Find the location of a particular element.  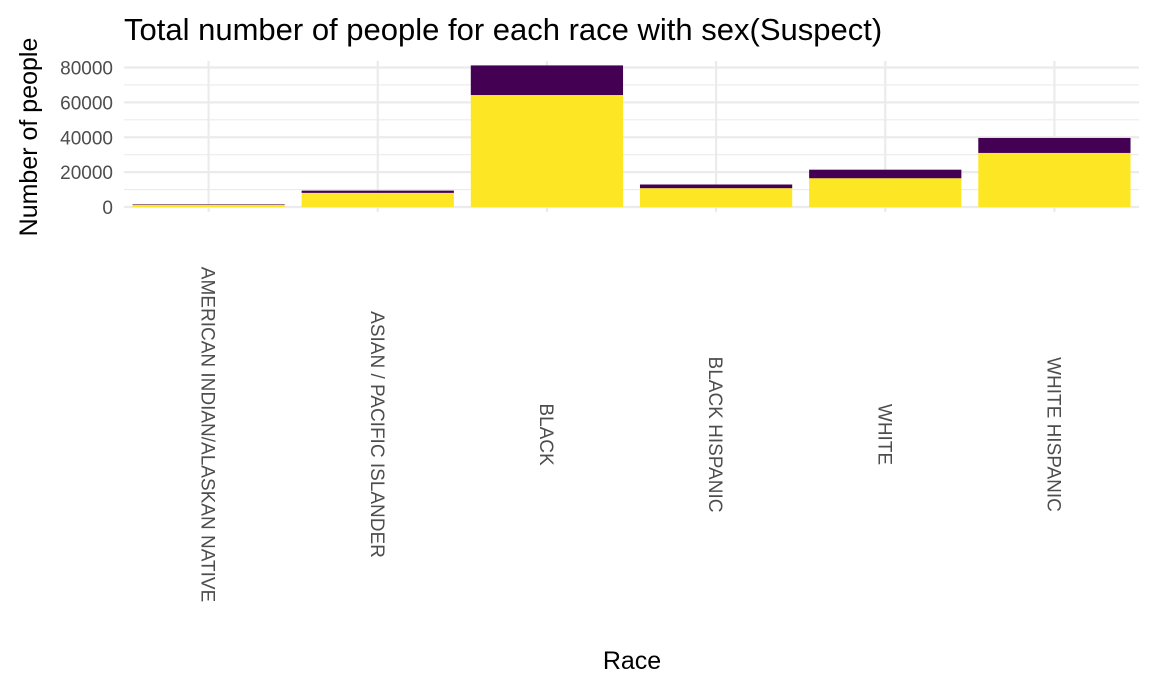

x-tick-label: ASIAN / PACIFIC ISLANDER is located at coordinates (376, 434).